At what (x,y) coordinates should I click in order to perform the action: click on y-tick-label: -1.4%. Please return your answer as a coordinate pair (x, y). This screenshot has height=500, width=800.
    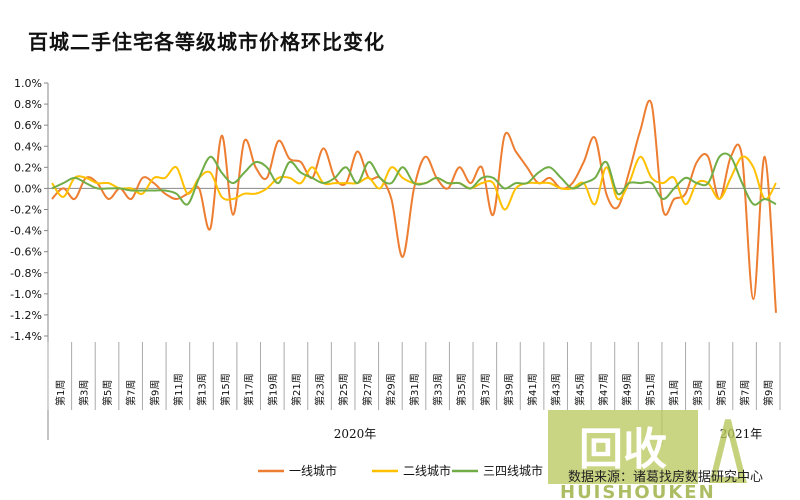
    Looking at the image, I should click on (26, 336).